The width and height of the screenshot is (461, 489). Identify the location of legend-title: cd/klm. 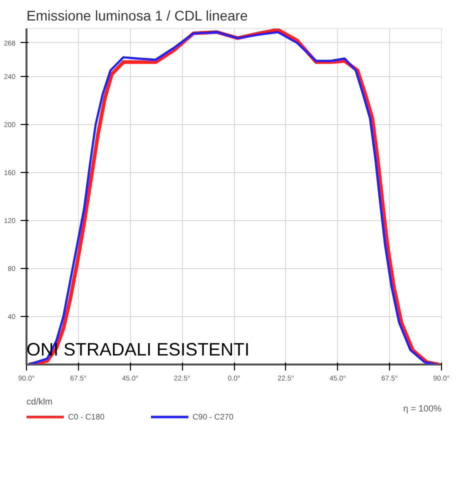
(39, 401).